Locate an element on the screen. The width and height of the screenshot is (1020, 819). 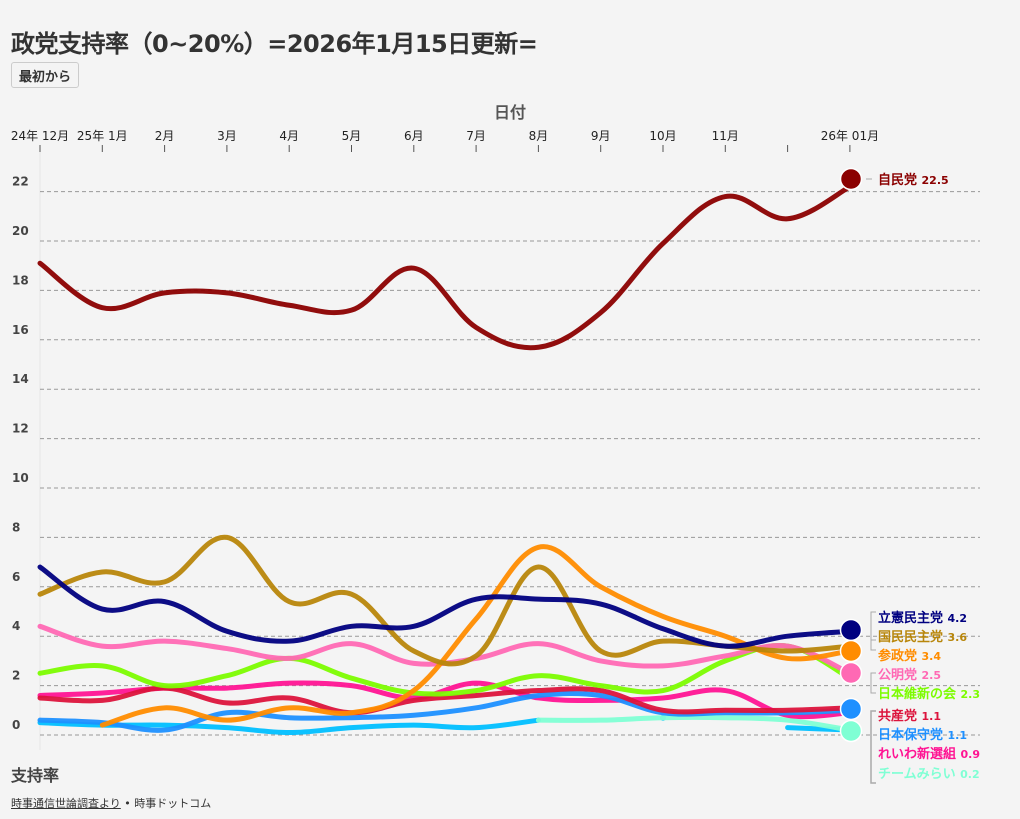
legend-party-name: 公明党 is located at coordinates (900, 675).